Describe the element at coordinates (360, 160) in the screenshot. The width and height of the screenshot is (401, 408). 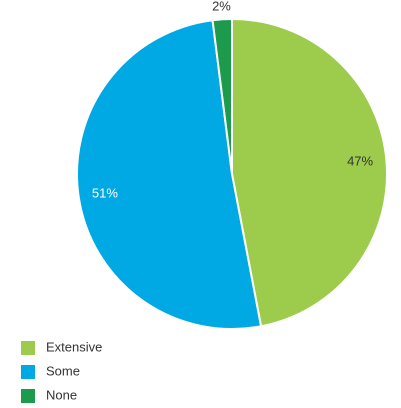
I see `value-label: 47%` at that location.